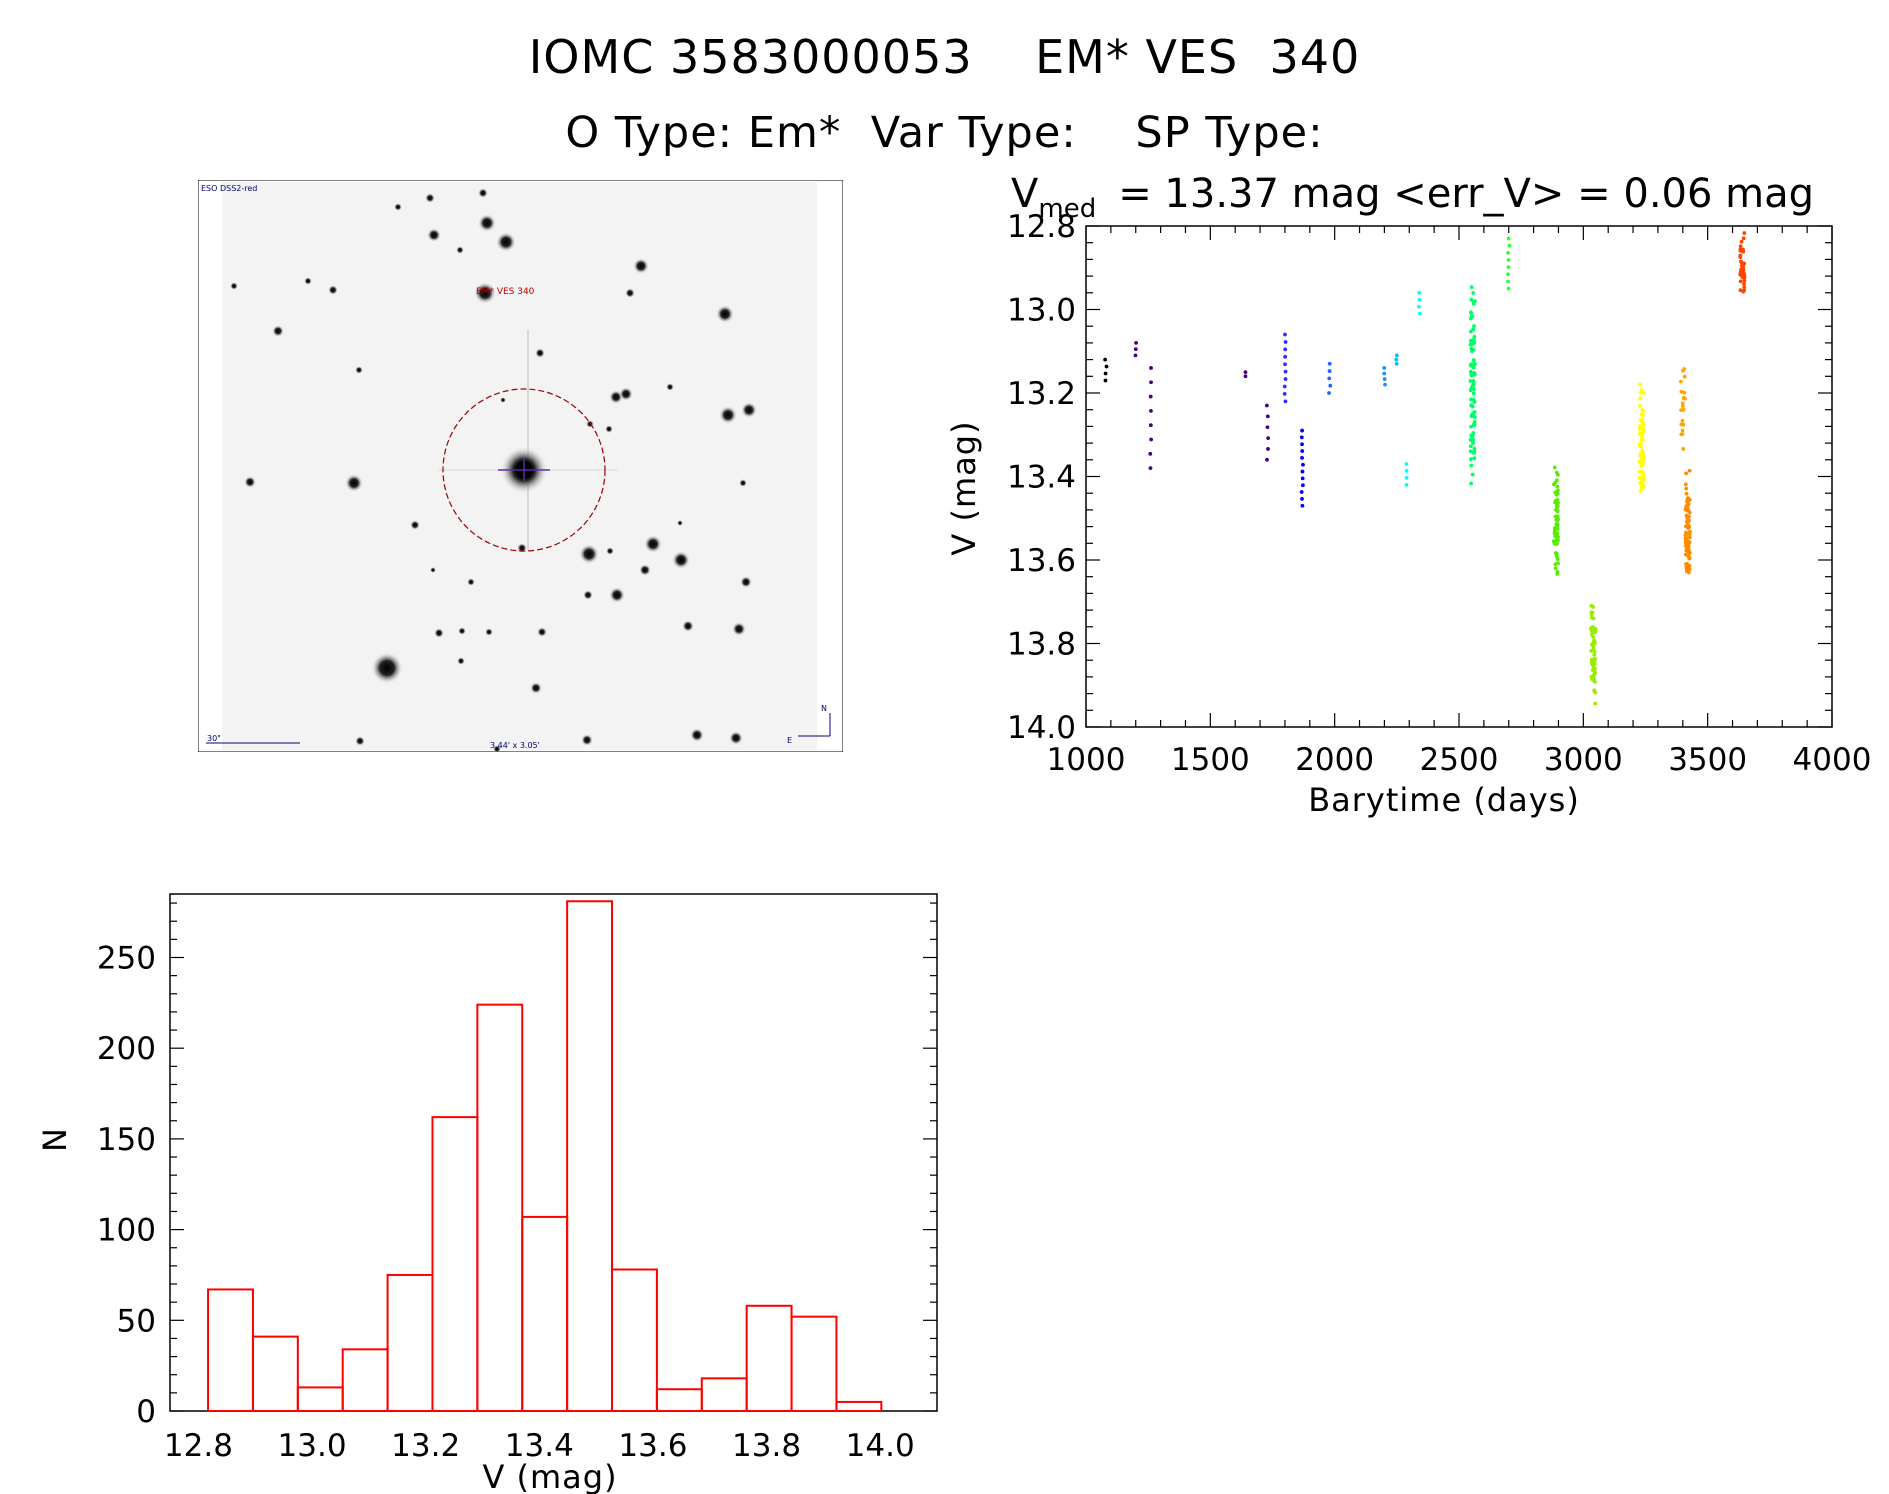 The image size is (1889, 1494). Describe the element at coordinates (880, 1446) in the screenshot. I see `hist-x-tick-label: 14.0` at that location.